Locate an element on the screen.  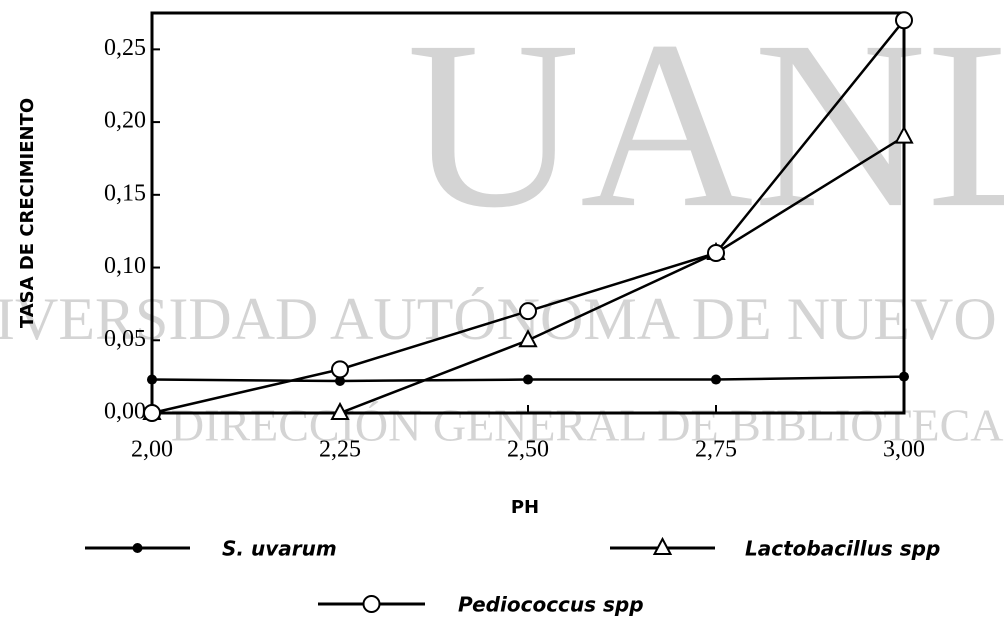
y-tick-label: 0,05 is located at coordinates (125, 339).